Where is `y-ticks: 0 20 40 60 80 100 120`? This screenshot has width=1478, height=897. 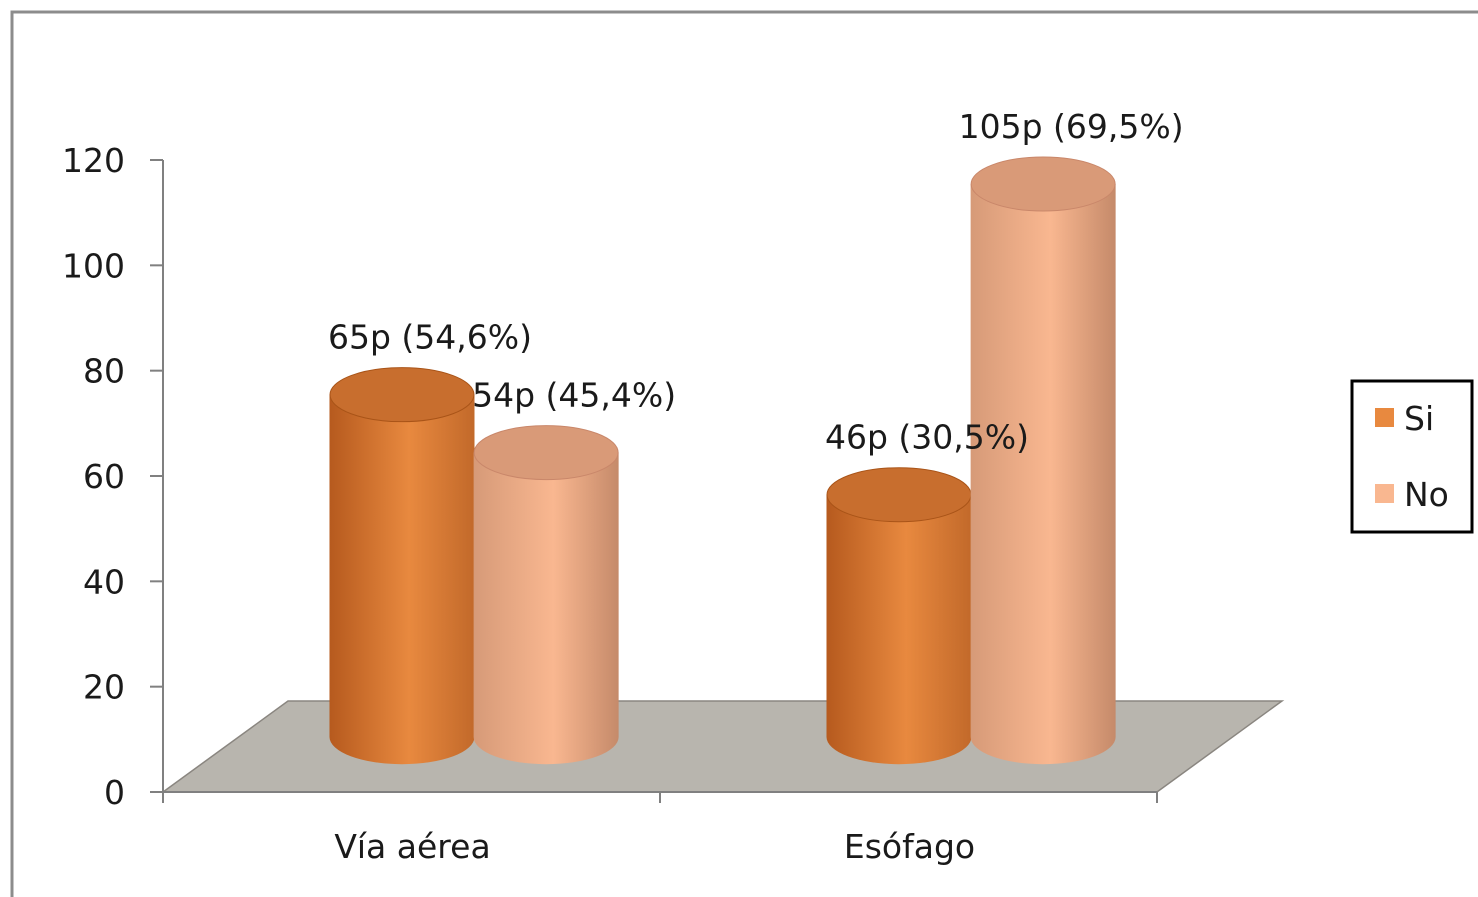
y-ticks: 0 20 40 60 80 100 120 is located at coordinates (112, 476).